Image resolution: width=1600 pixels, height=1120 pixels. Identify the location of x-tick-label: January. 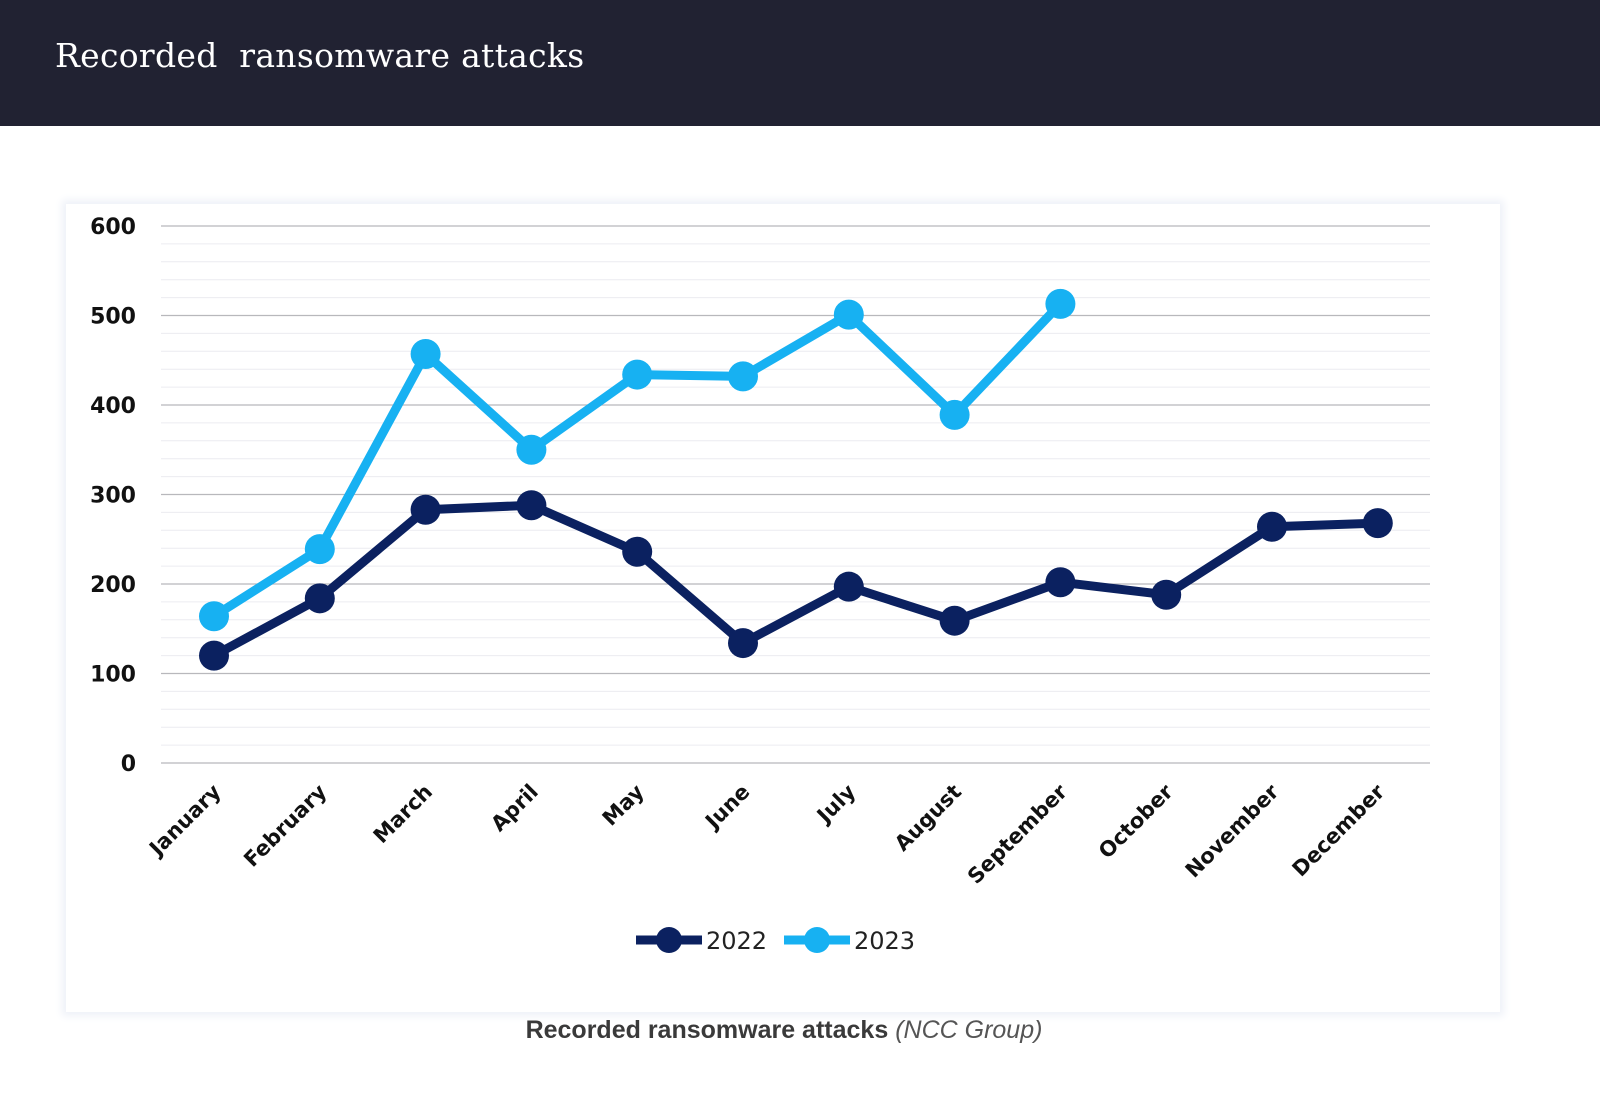
(184, 820).